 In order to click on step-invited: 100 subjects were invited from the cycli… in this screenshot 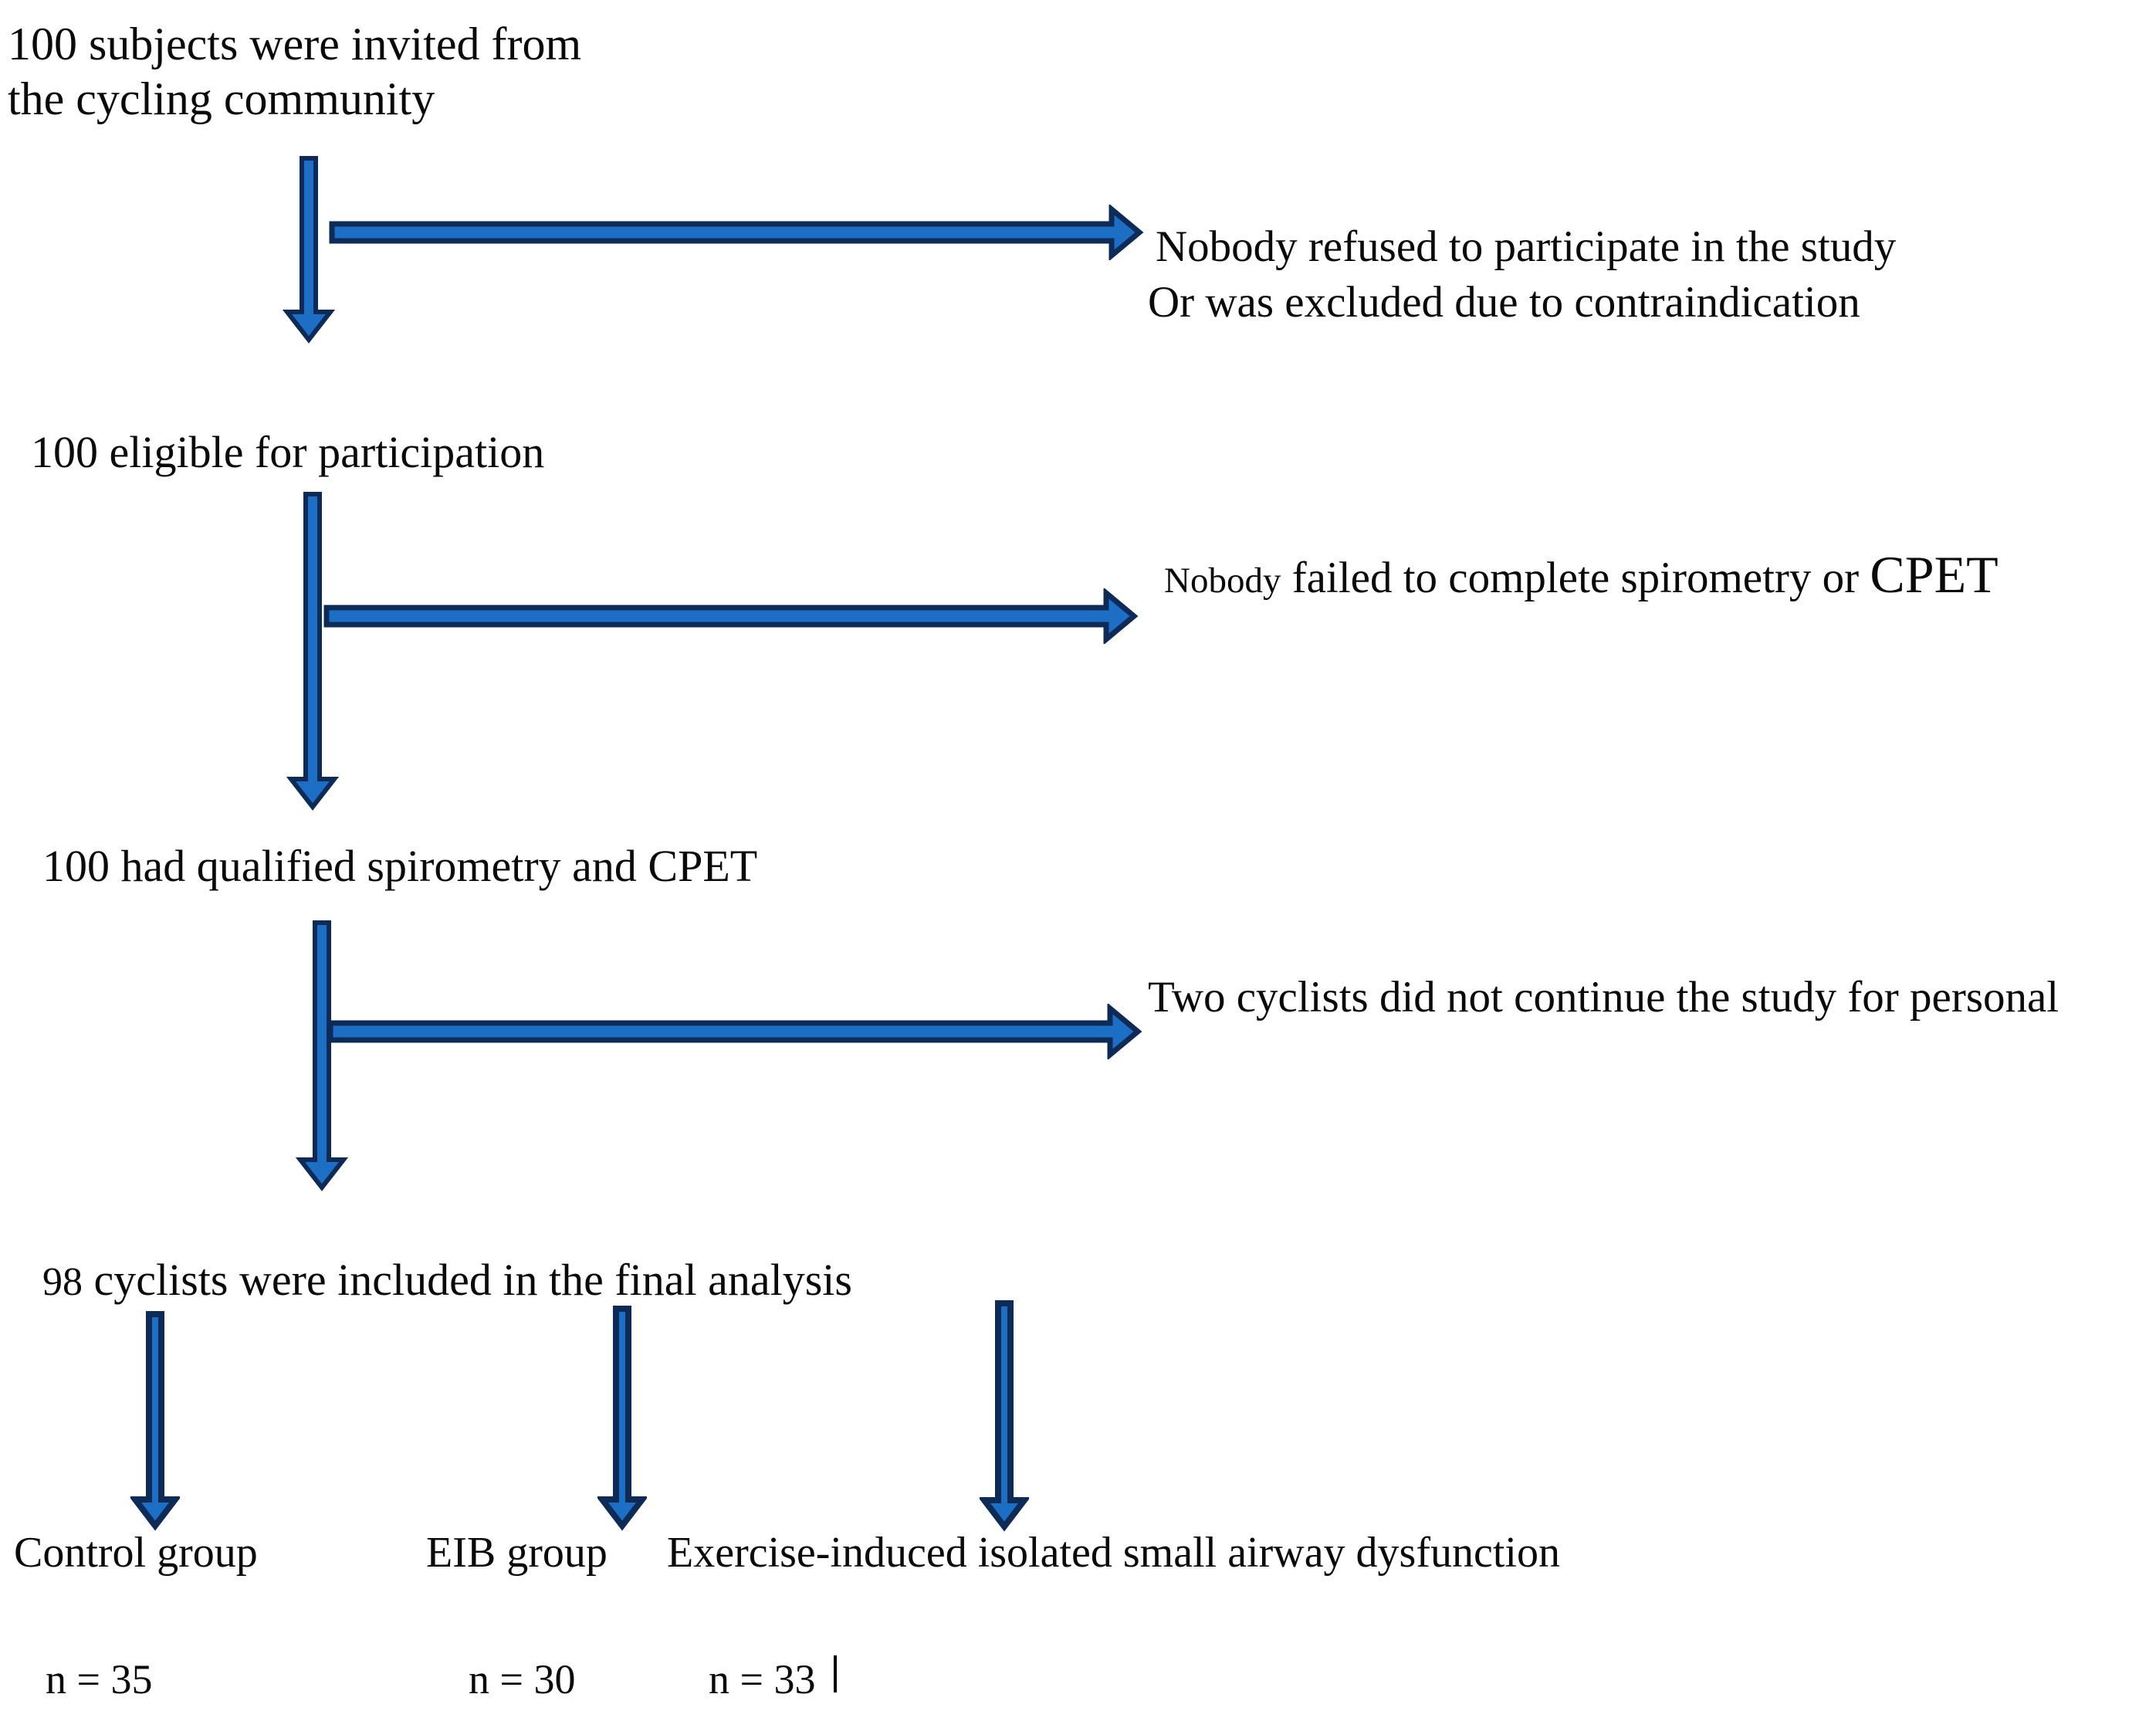, I will do `click(294, 72)`.